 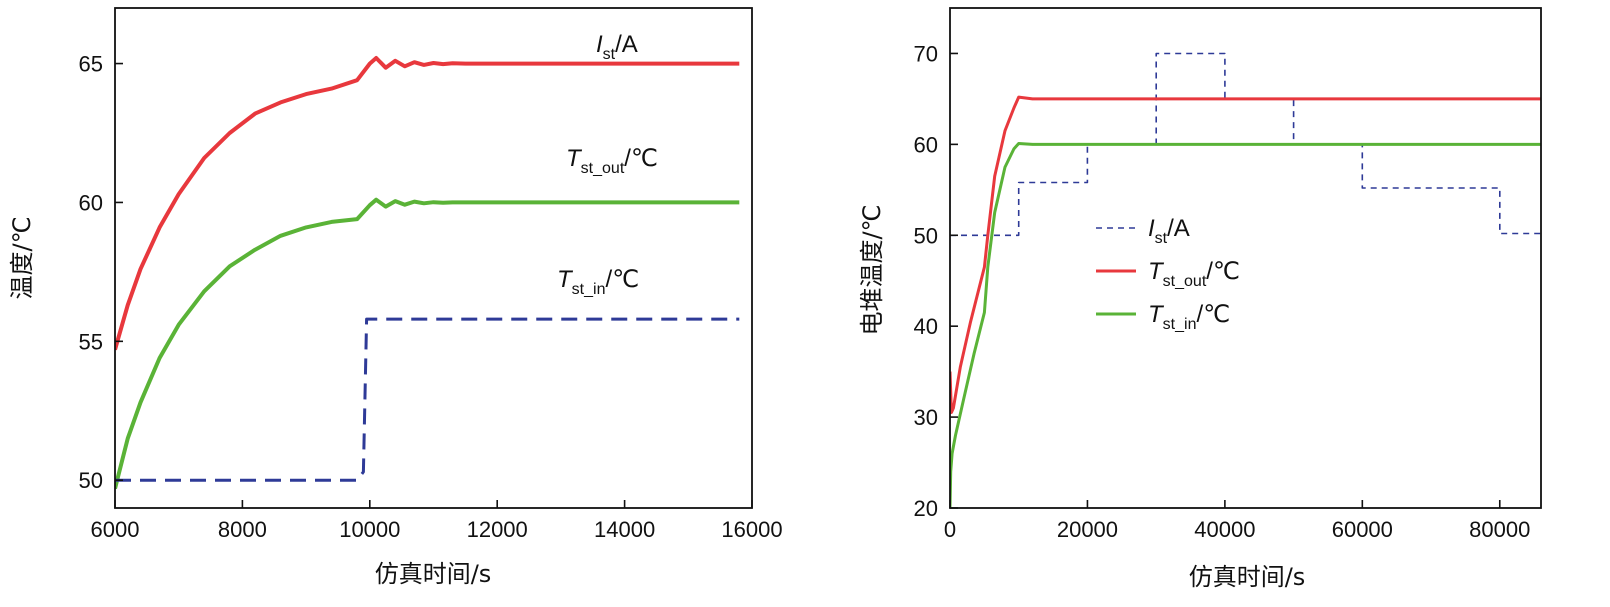 What do you see at coordinates (751, 529) in the screenshot?
I see `x-tick-label: 16000` at bounding box center [751, 529].